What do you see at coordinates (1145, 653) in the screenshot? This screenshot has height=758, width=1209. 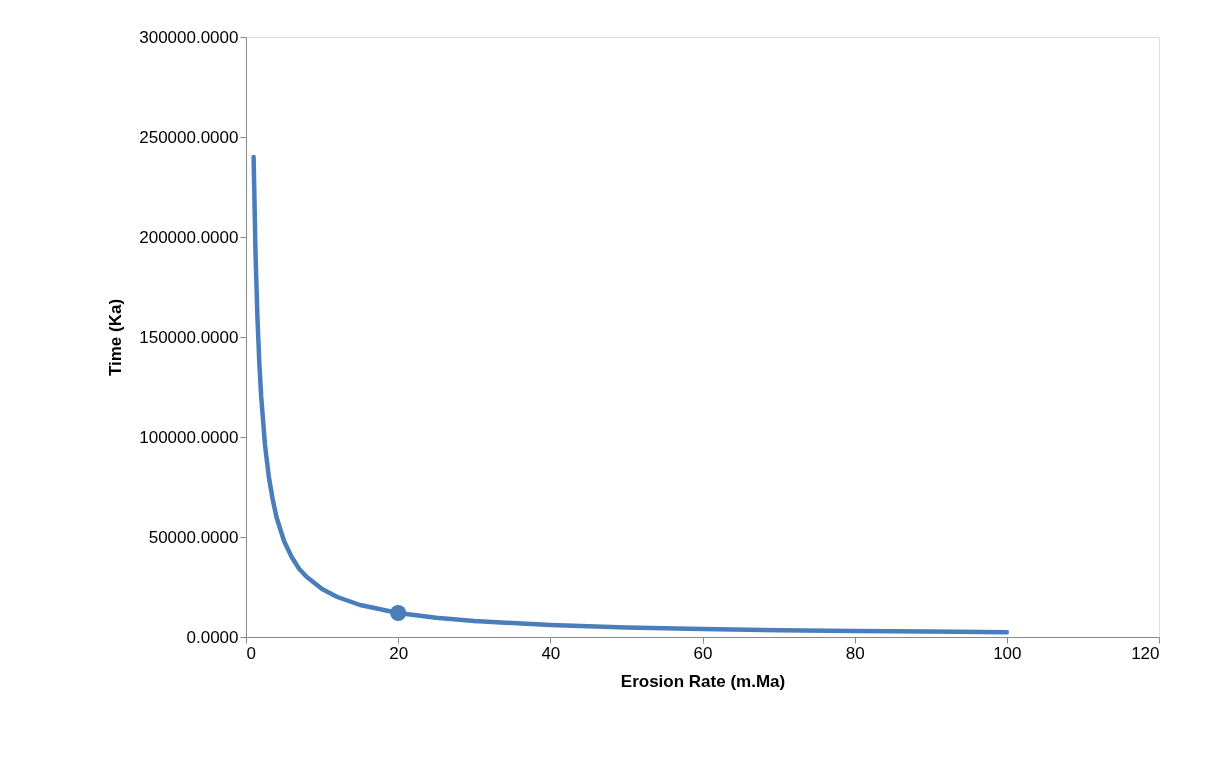 I see `x-tick-label: 120` at bounding box center [1145, 653].